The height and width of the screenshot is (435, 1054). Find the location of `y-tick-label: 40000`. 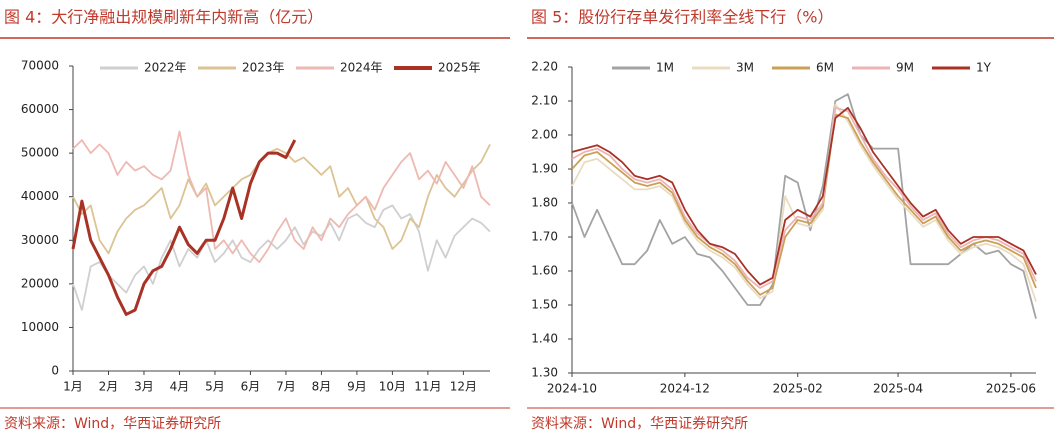

y-tick-label: 40000 is located at coordinates (40, 196).